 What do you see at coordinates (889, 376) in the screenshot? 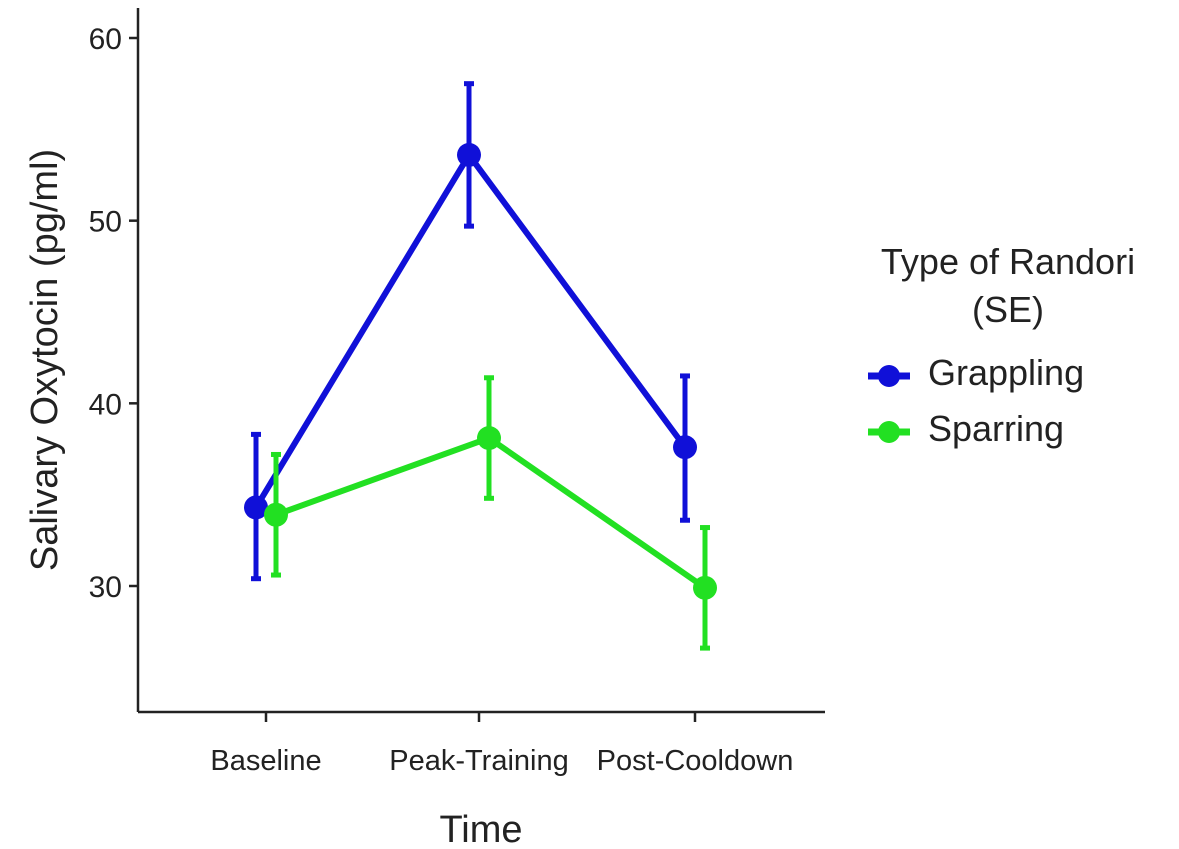
I see `legend-key-grappling` at bounding box center [889, 376].